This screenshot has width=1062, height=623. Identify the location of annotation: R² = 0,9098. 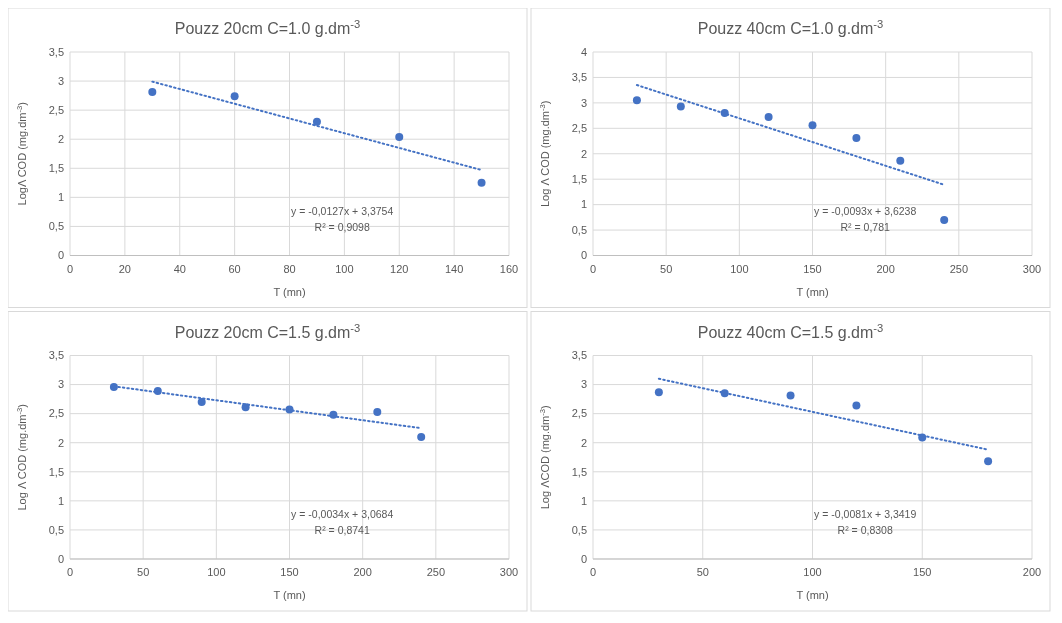
(342, 226).